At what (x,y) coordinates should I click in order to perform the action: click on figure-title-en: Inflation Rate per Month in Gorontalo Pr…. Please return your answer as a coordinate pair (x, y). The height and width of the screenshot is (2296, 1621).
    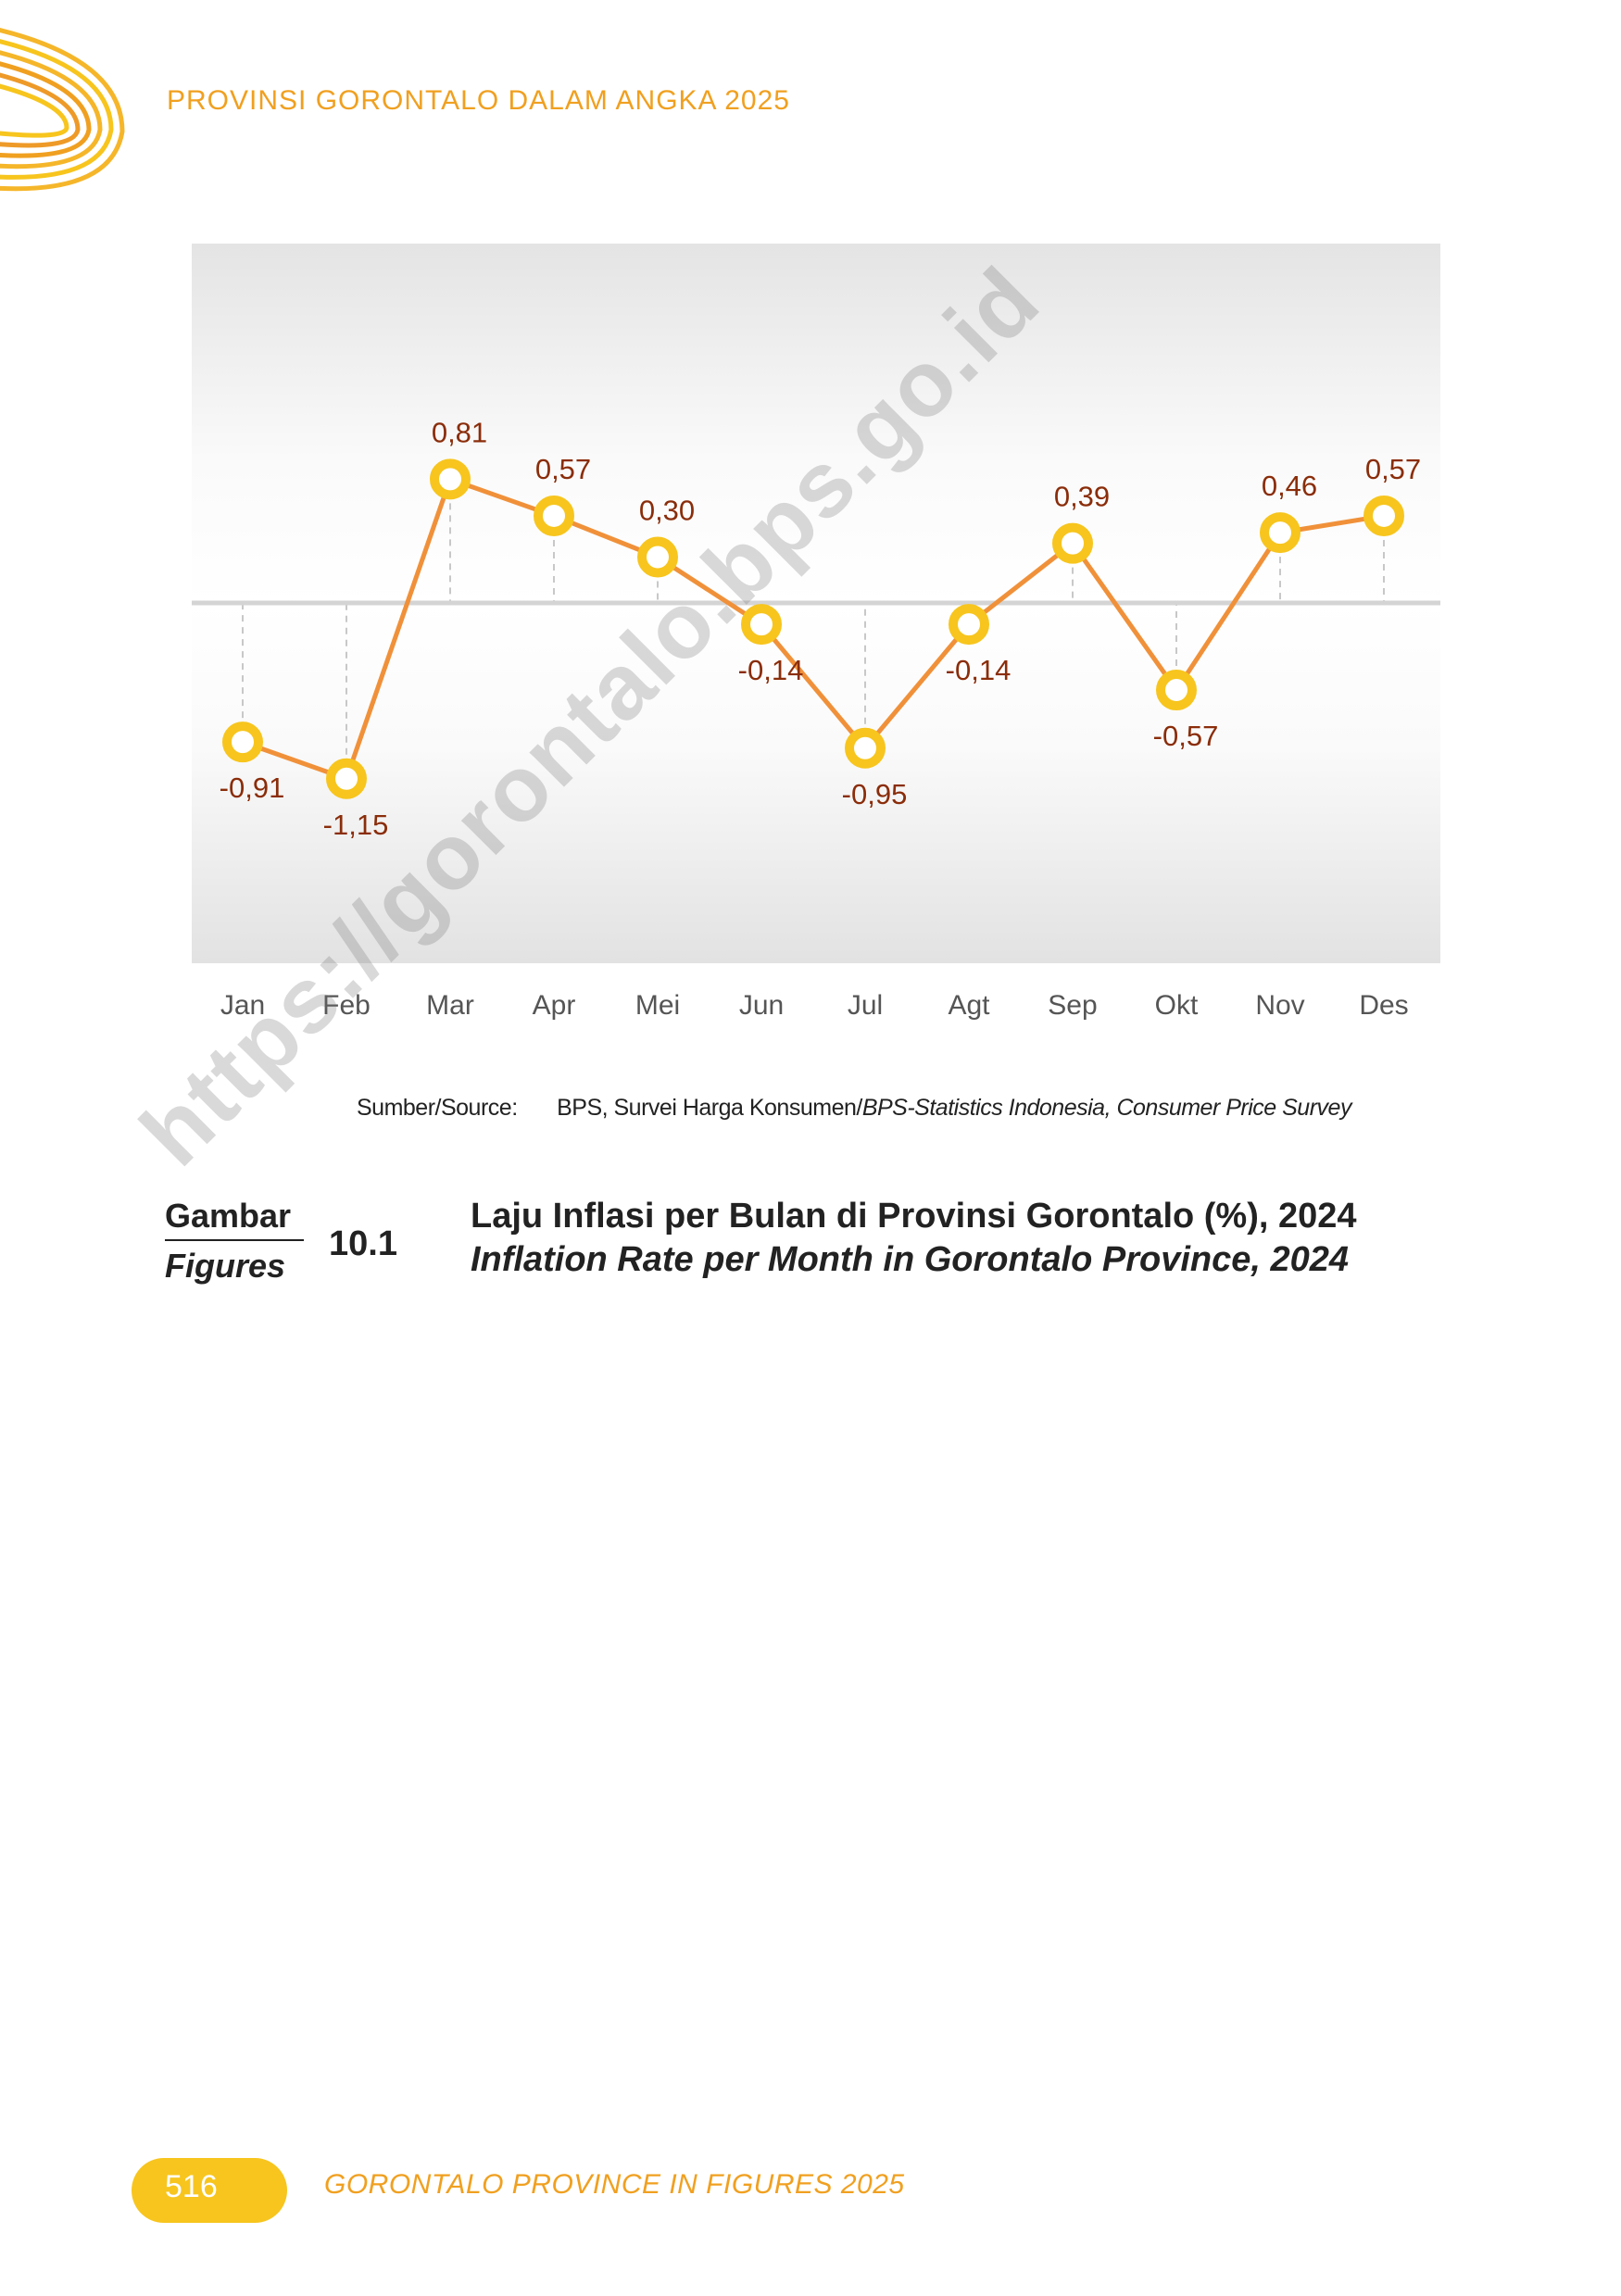
    Looking at the image, I should click on (910, 1259).